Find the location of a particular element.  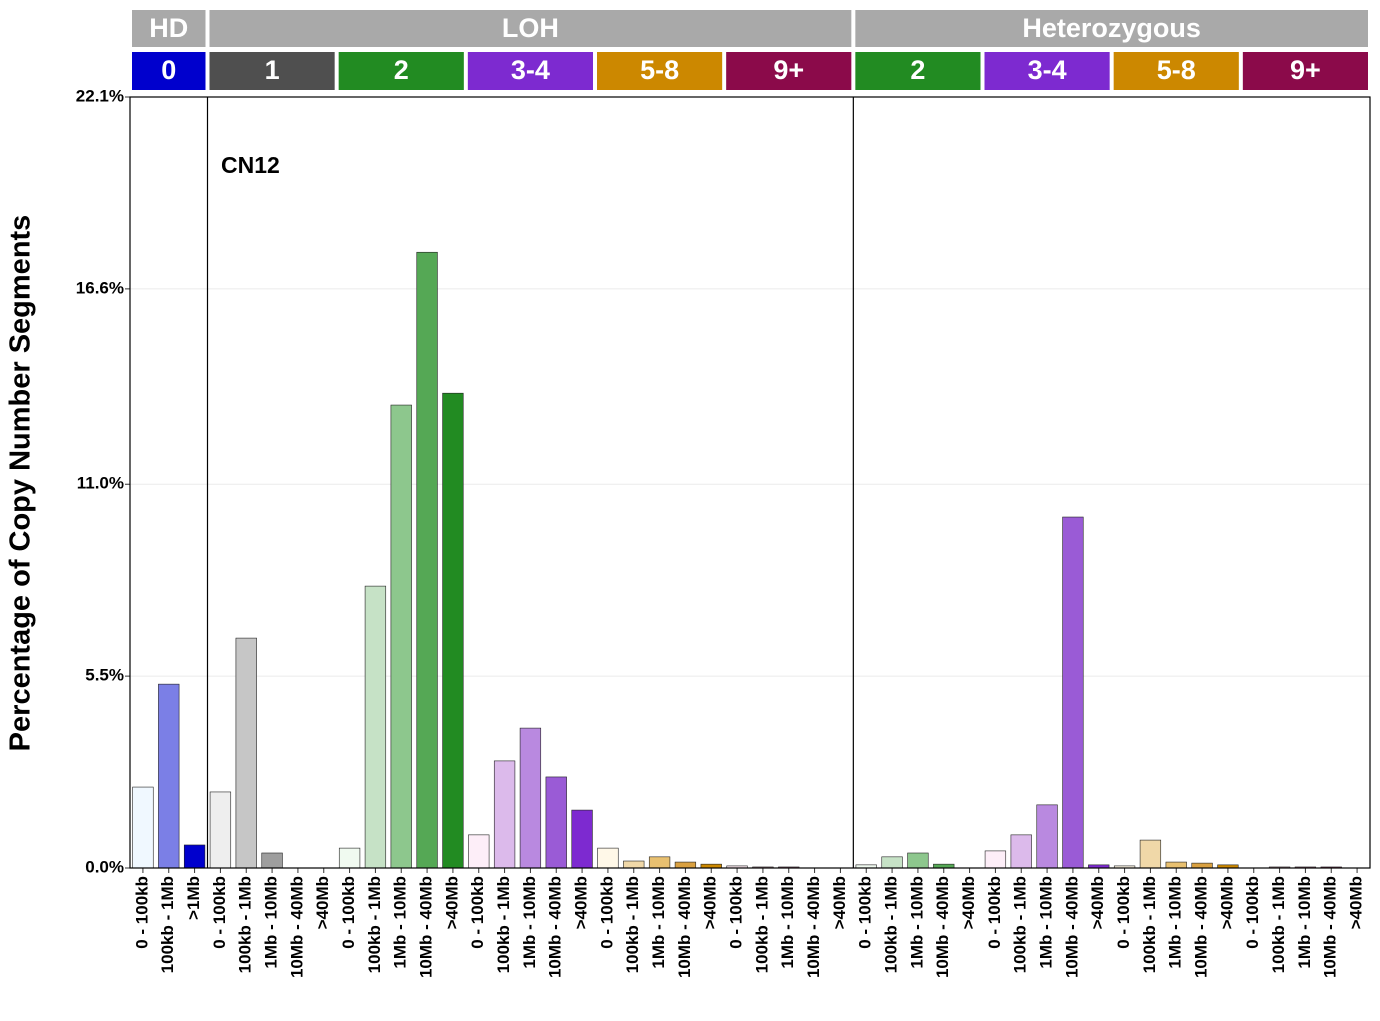

group-label: HD is located at coordinates (168, 28).